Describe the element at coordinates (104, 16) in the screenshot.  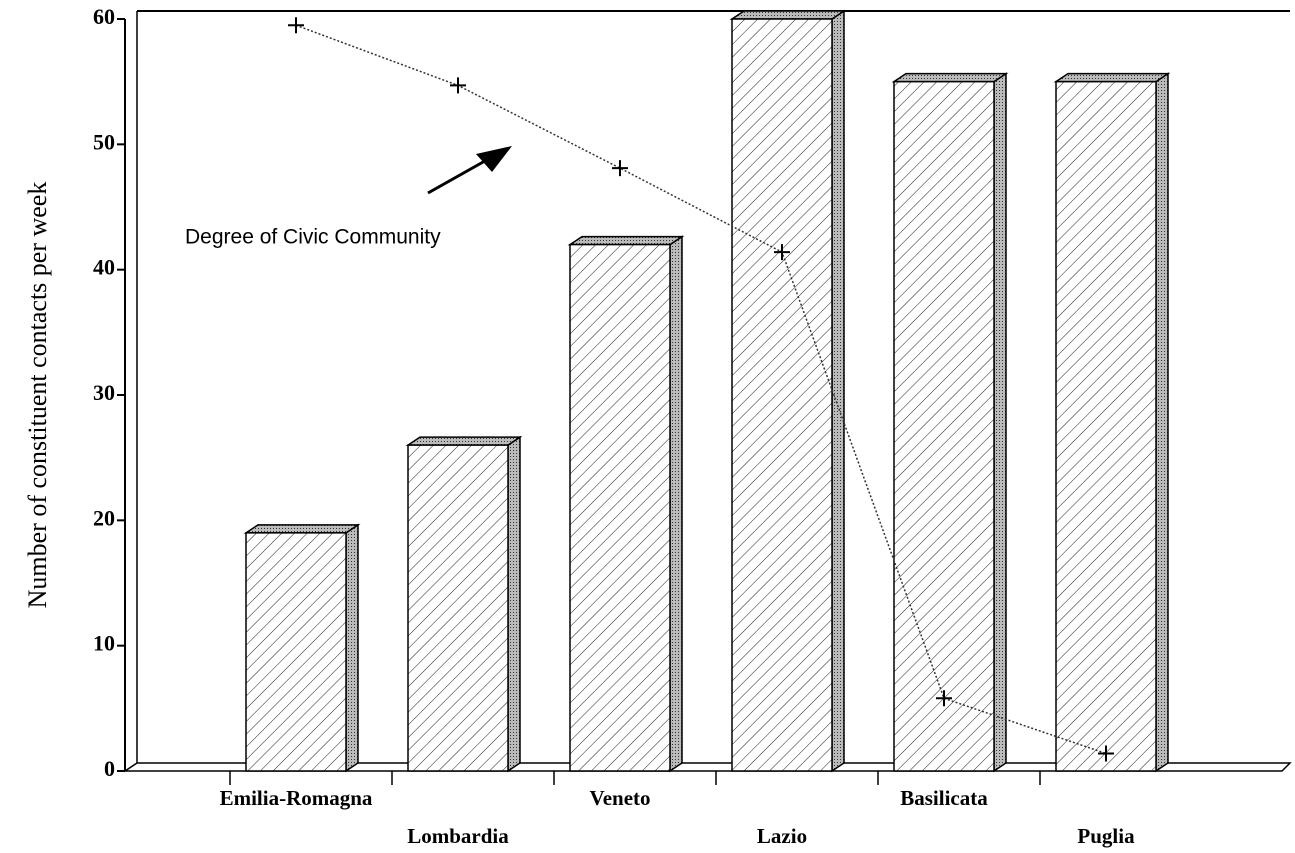
I see `y-tick-label: 60` at that location.